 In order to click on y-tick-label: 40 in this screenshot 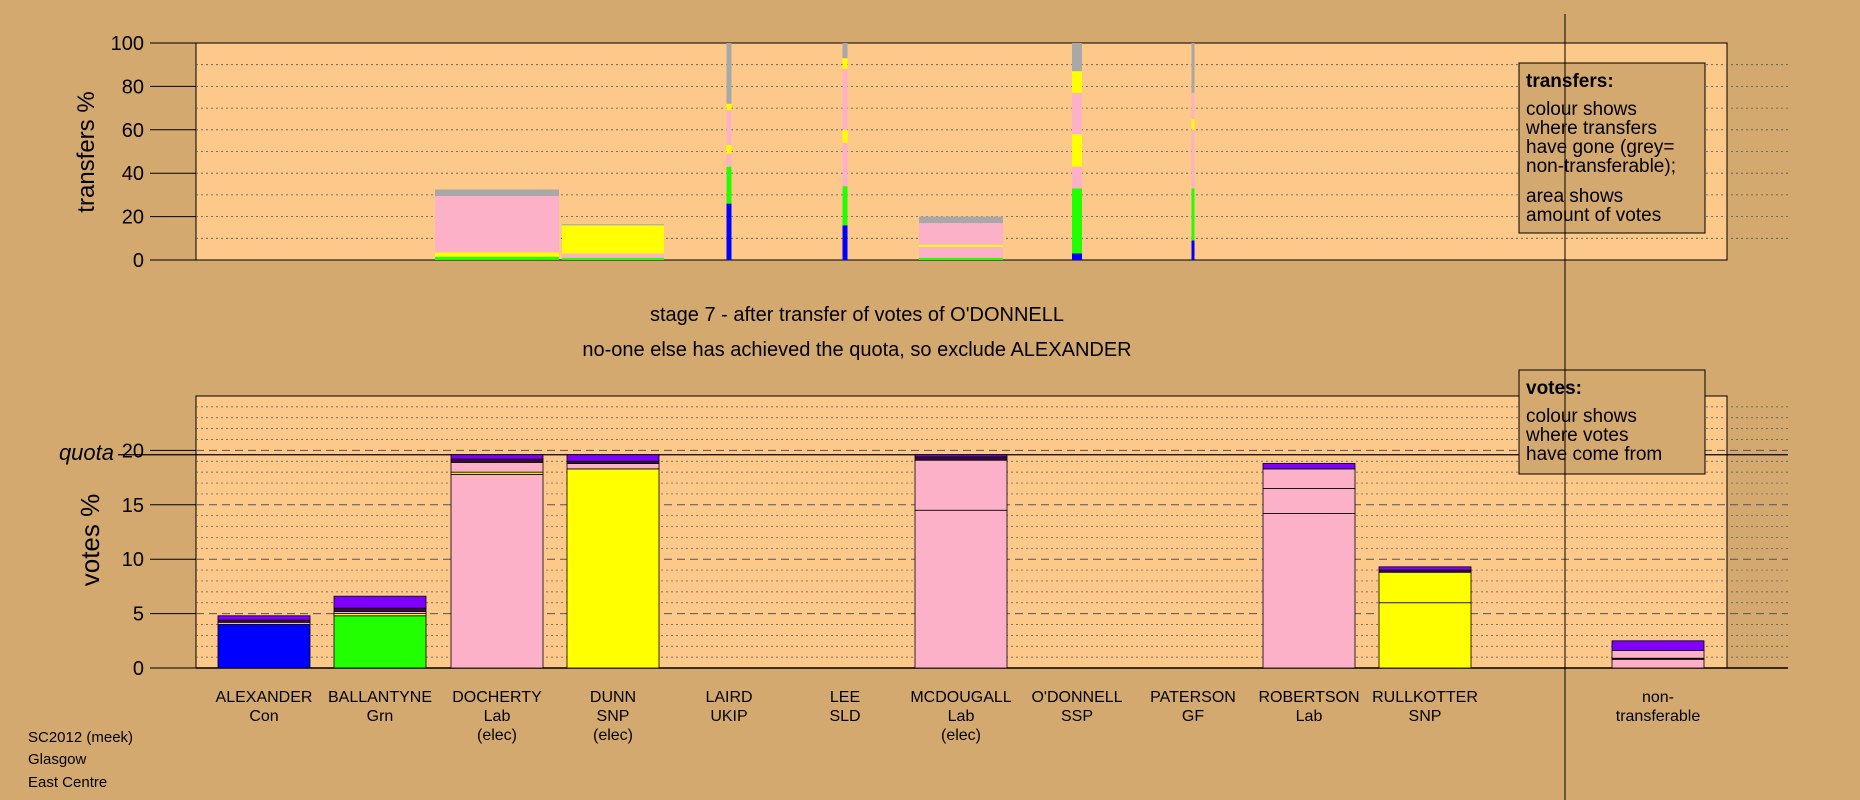, I will do `click(133, 174)`.